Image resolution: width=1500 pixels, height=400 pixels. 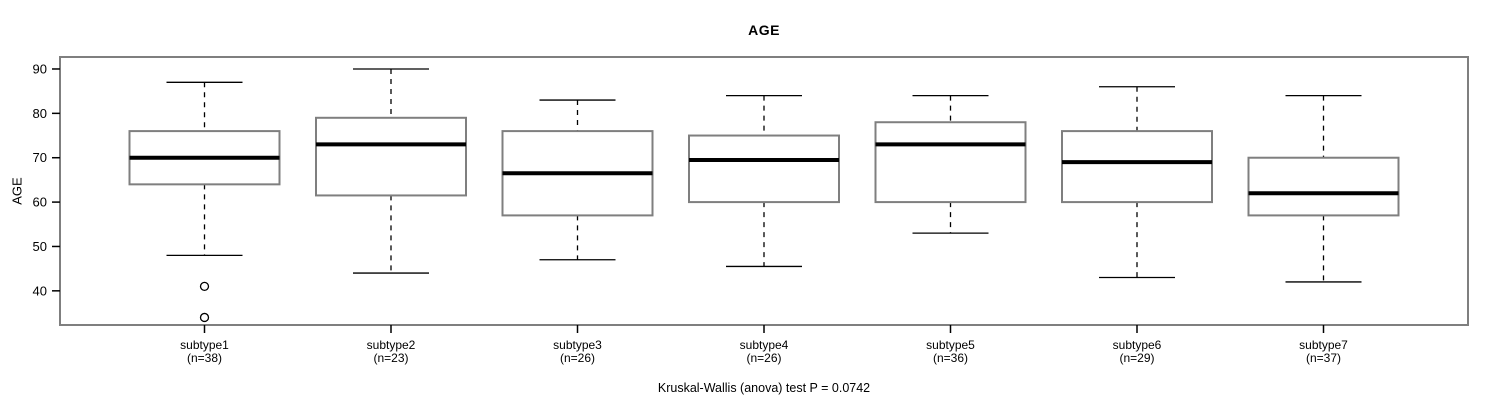 I want to click on x-label-count-subtype6: (n=29), so click(x=1136, y=358).